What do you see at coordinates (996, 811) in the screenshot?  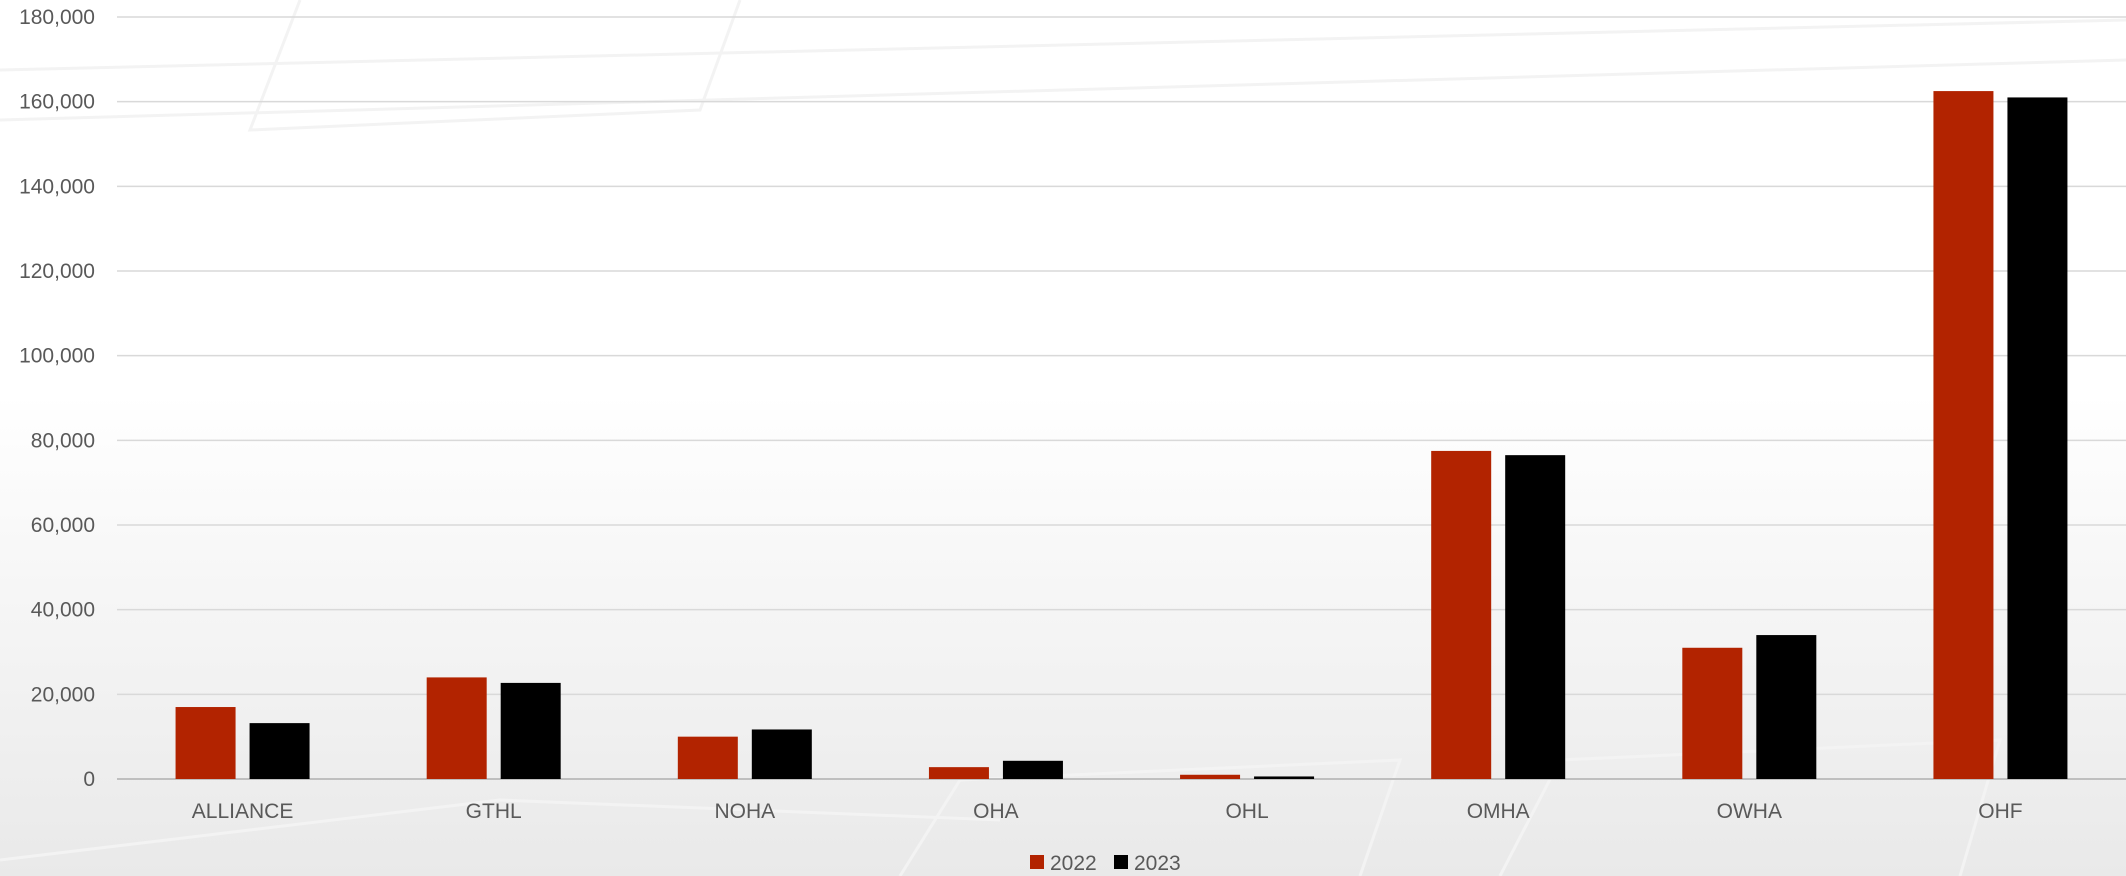 I see `x-tick-label: OHA` at bounding box center [996, 811].